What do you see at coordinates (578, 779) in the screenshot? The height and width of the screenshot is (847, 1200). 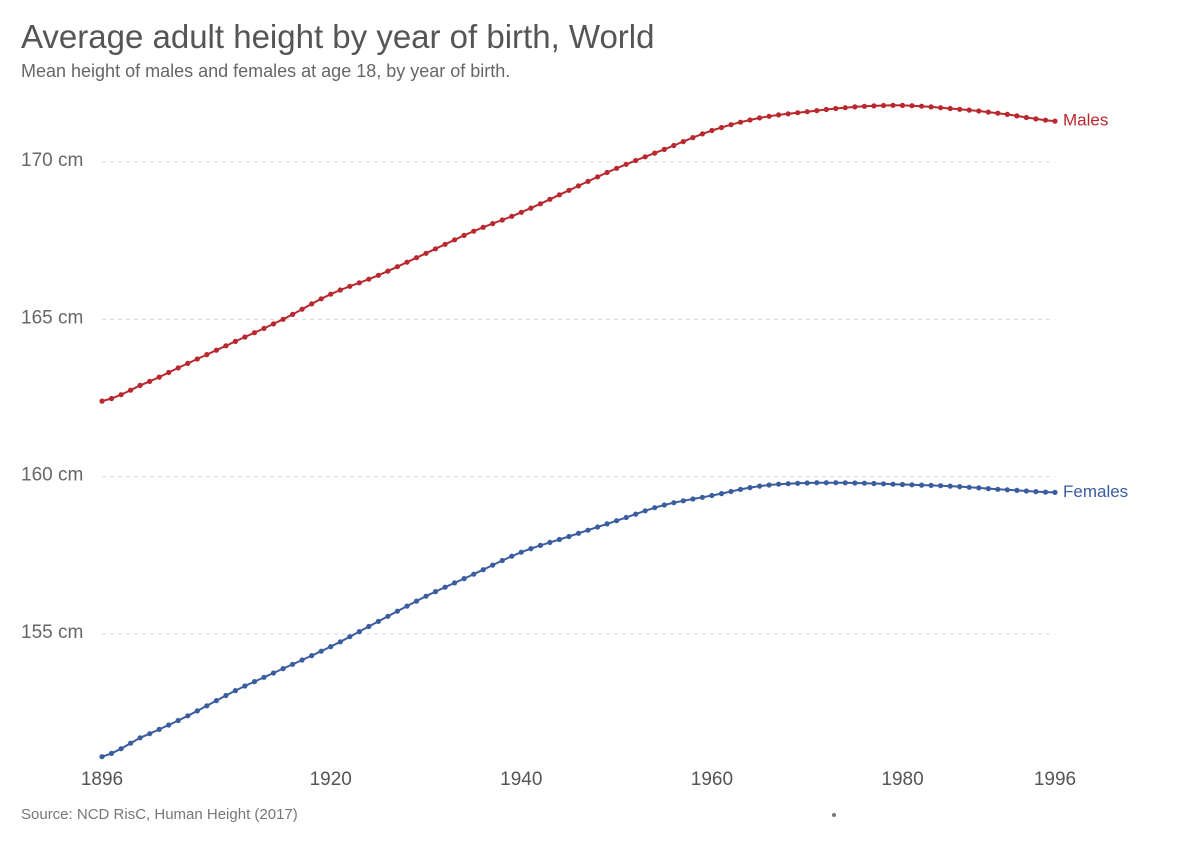 I see `x-axis-ticks: 1896 1920 1940 1960 1980 1996` at bounding box center [578, 779].